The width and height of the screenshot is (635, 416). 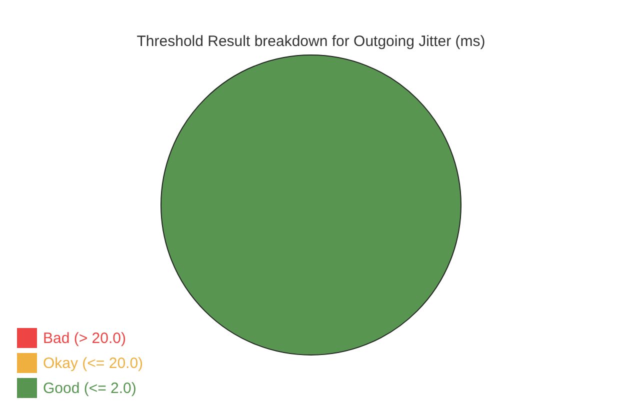 I want to click on legend-label: Good (<= 2.0), so click(x=89, y=388).